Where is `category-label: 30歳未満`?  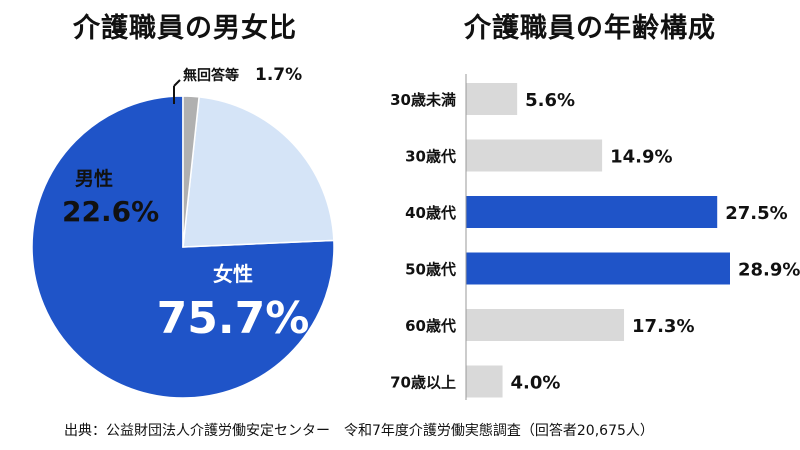
category-label: 30歳未満 is located at coordinates (423, 100).